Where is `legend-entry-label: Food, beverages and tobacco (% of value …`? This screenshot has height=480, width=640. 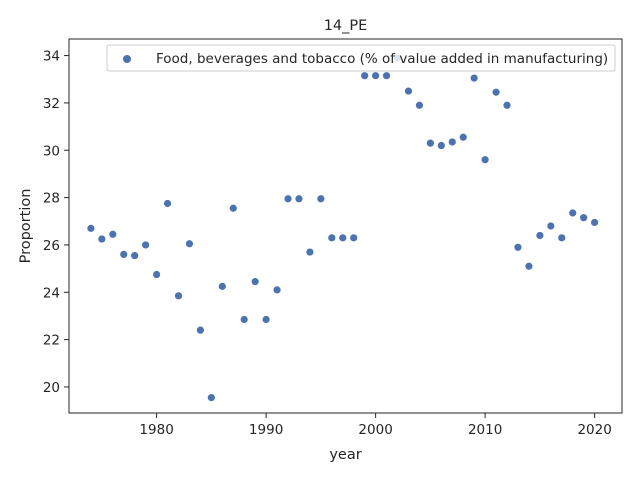
legend-entry-label: Food, beverages and tobacco (% of value … is located at coordinates (382, 59).